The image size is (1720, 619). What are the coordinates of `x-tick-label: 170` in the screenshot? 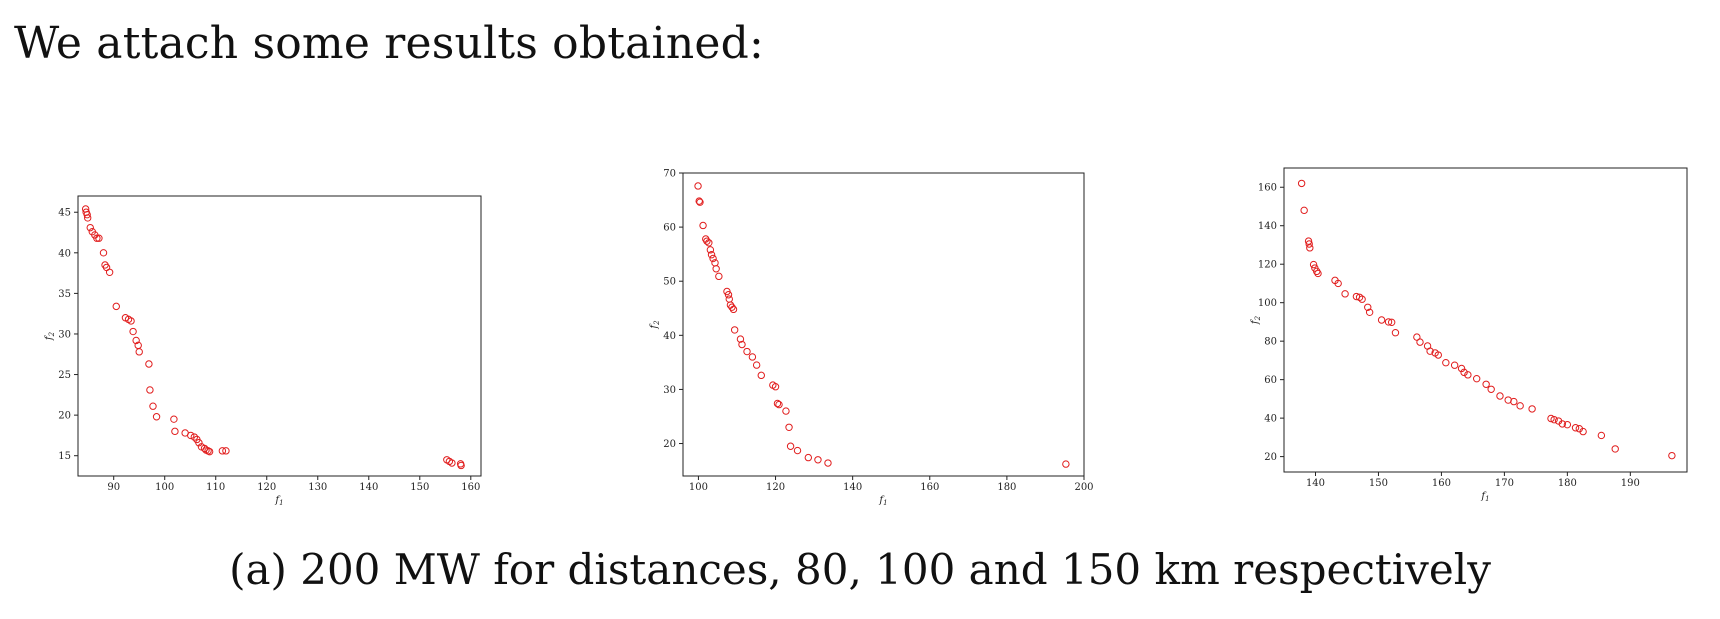 It's located at (1504, 483).